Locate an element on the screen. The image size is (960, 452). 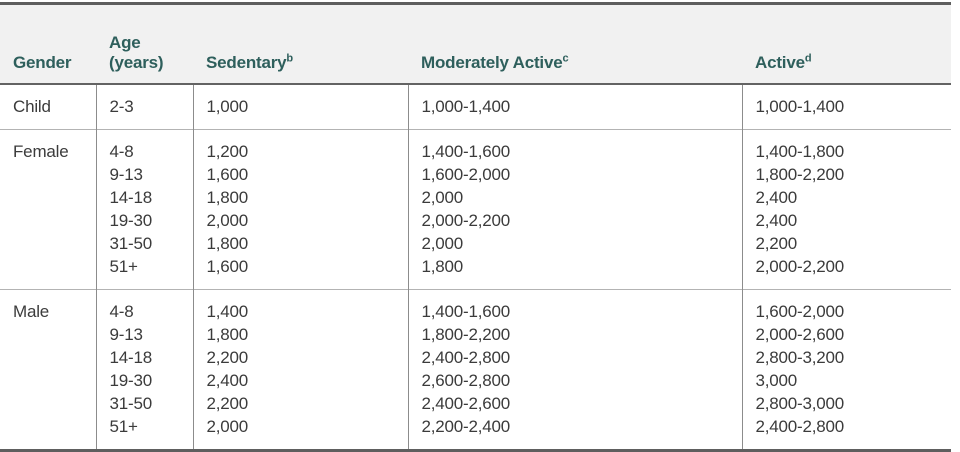
header-moderately-active: Moderately Activec is located at coordinates (575, 44).